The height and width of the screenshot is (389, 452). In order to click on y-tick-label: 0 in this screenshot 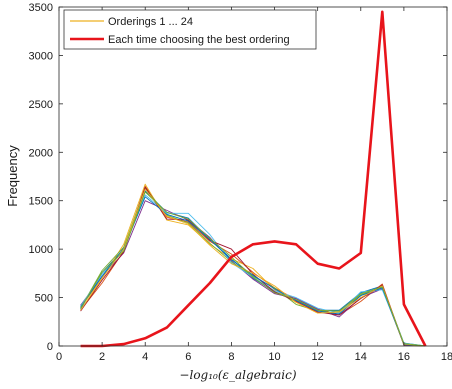, I will do `click(50, 347)`.